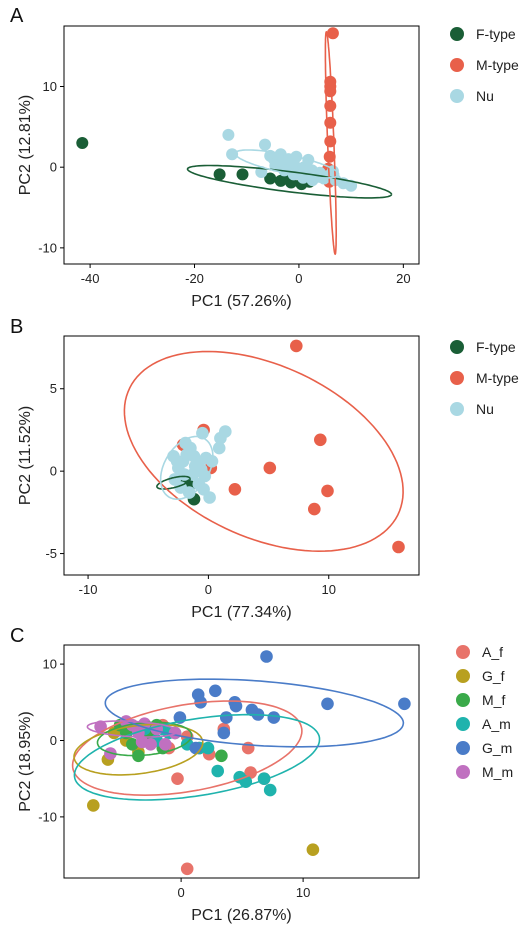 This screenshot has width=525, height=929. I want to click on x-tick-label: -40, so click(90, 278).